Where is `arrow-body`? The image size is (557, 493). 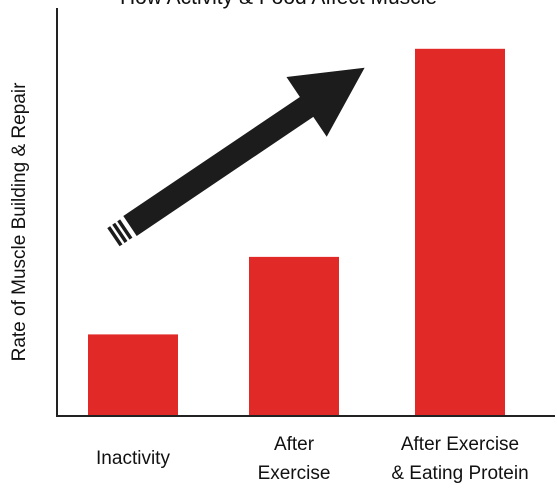 arrow-body is located at coordinates (244, 151).